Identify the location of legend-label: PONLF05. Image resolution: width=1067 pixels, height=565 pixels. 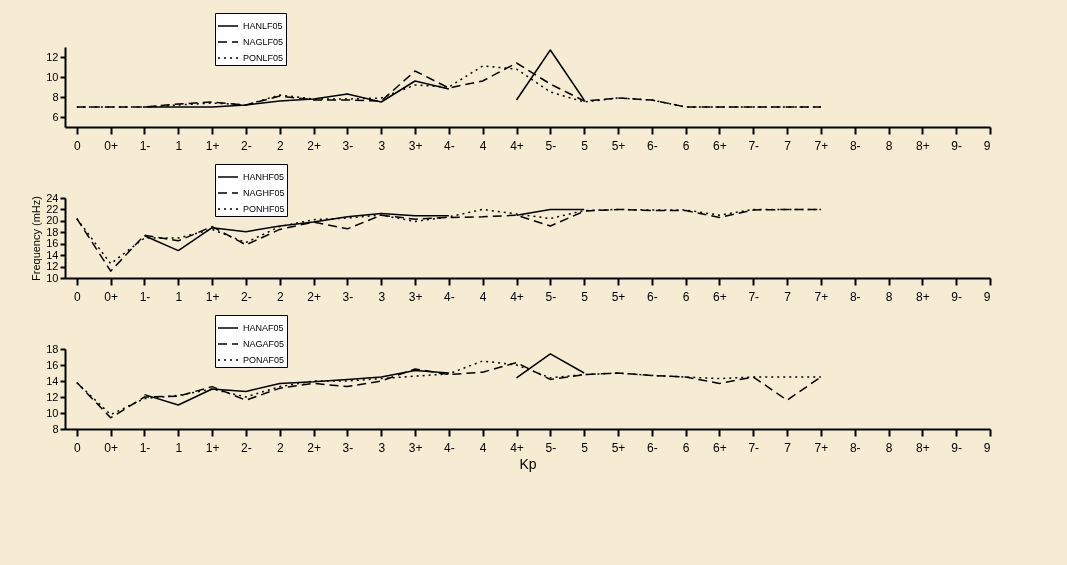
(263, 58).